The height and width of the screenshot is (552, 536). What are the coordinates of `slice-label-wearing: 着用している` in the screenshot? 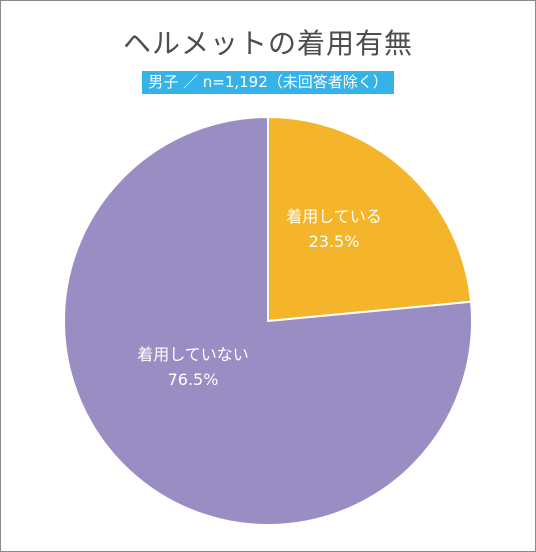 It's located at (334, 216).